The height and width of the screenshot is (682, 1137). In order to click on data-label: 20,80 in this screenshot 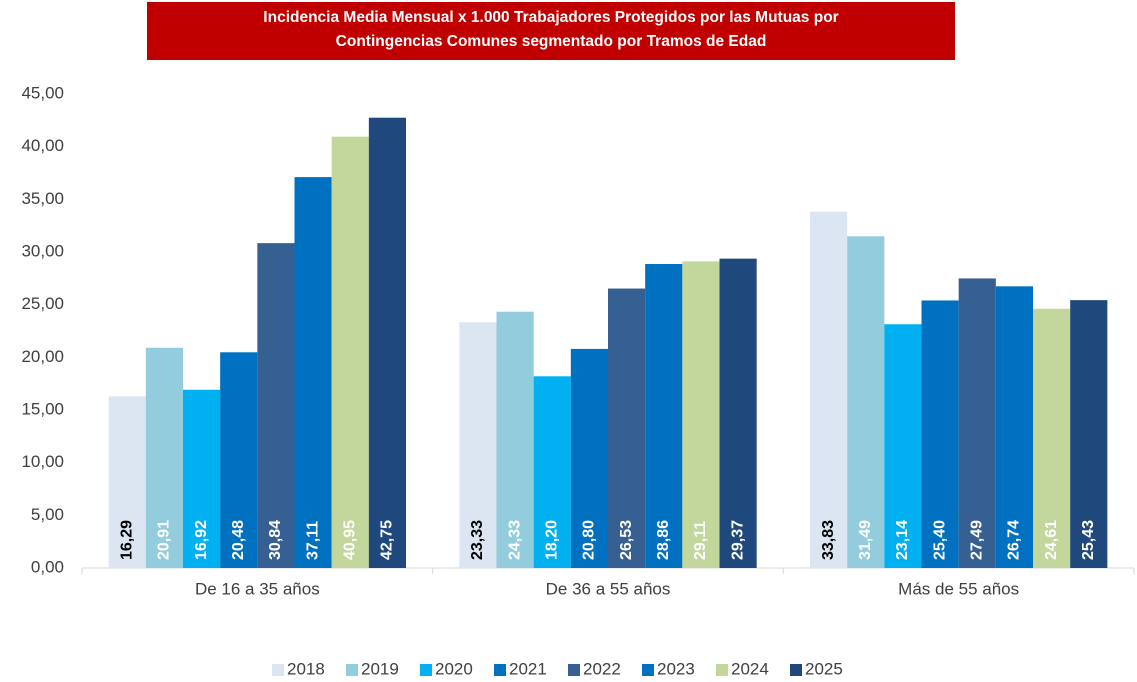, I will do `click(589, 540)`.